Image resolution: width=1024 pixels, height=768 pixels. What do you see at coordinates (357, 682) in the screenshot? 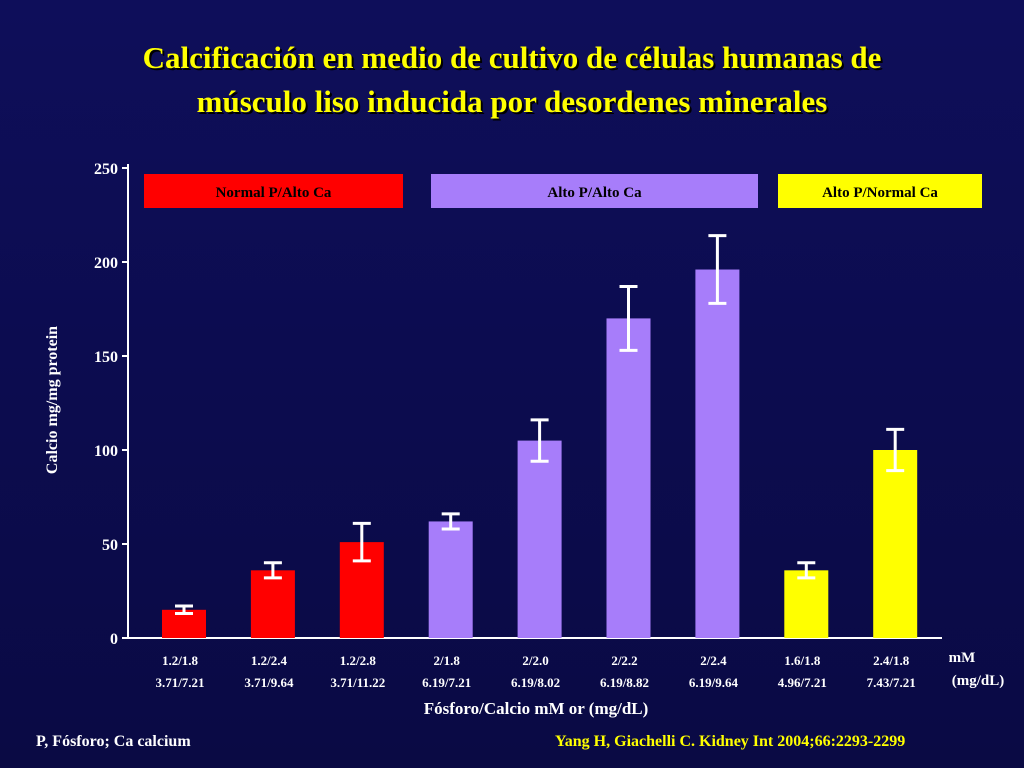
I see `x-tick-label-mgdl: 3.71/11.22` at bounding box center [357, 682].